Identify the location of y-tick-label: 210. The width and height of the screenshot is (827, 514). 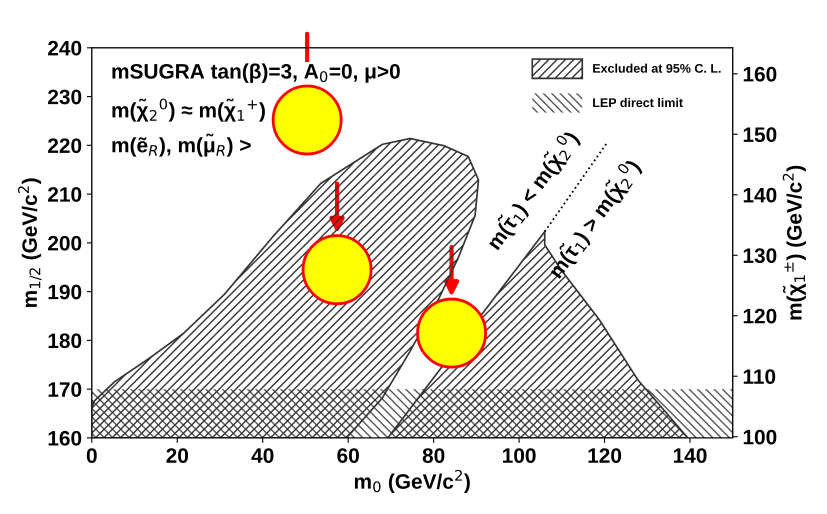
(65, 194).